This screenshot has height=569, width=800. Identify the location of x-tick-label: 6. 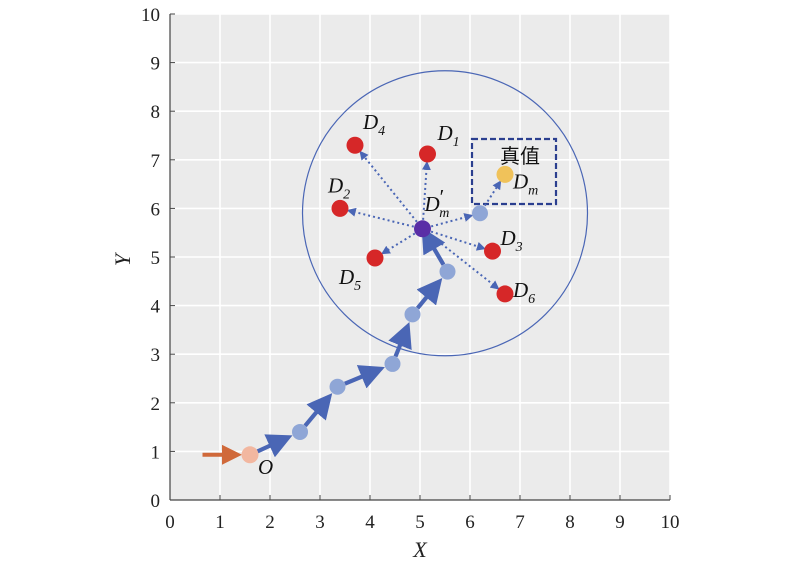
(470, 522).